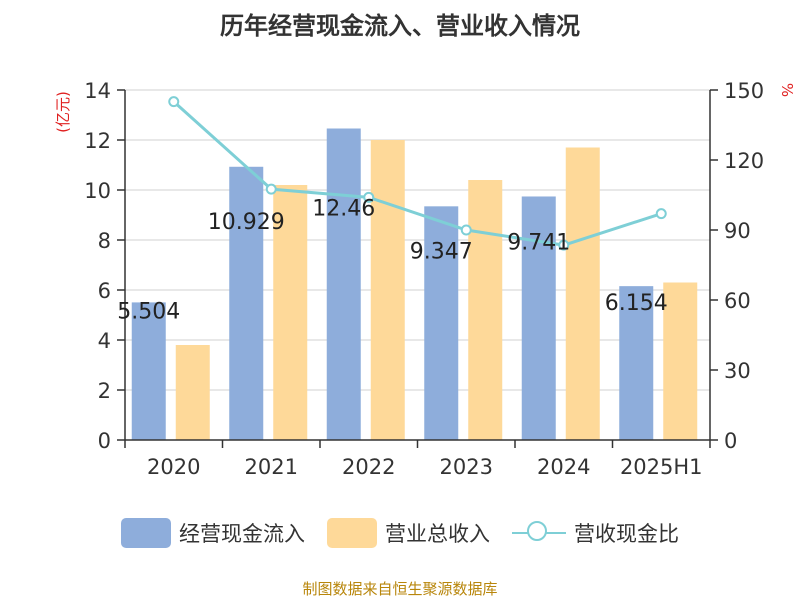 This screenshot has width=800, height=600. What do you see at coordinates (368, 467) in the screenshot?
I see `x-tick-label: 2022` at bounding box center [368, 467].